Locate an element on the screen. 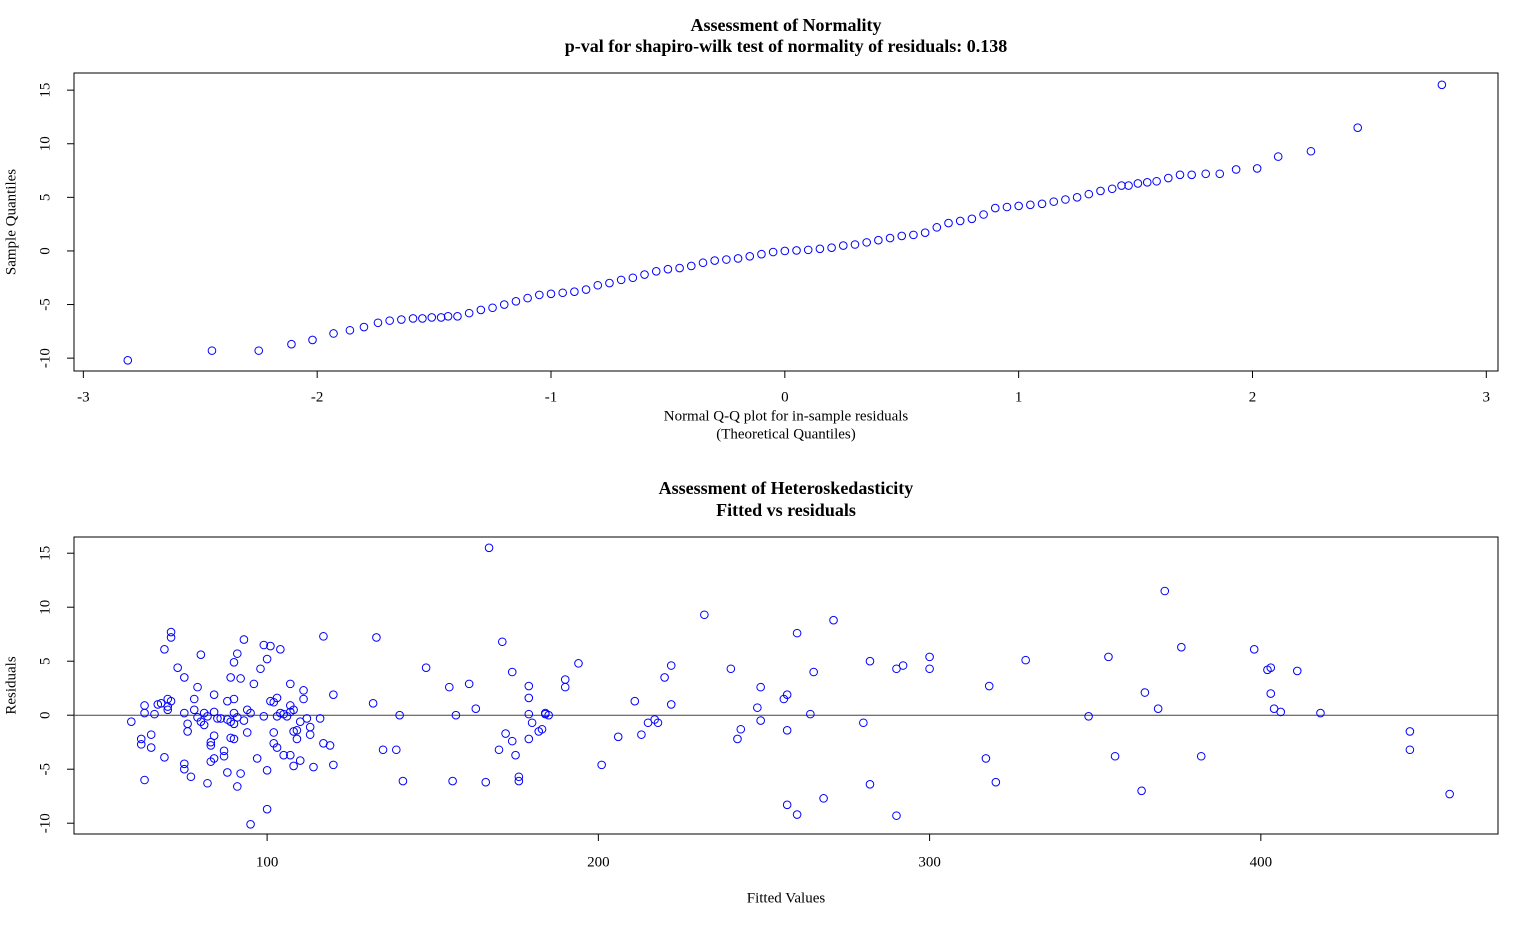 The image size is (1536, 927). y-tick-label: 15 is located at coordinates (45, 90).